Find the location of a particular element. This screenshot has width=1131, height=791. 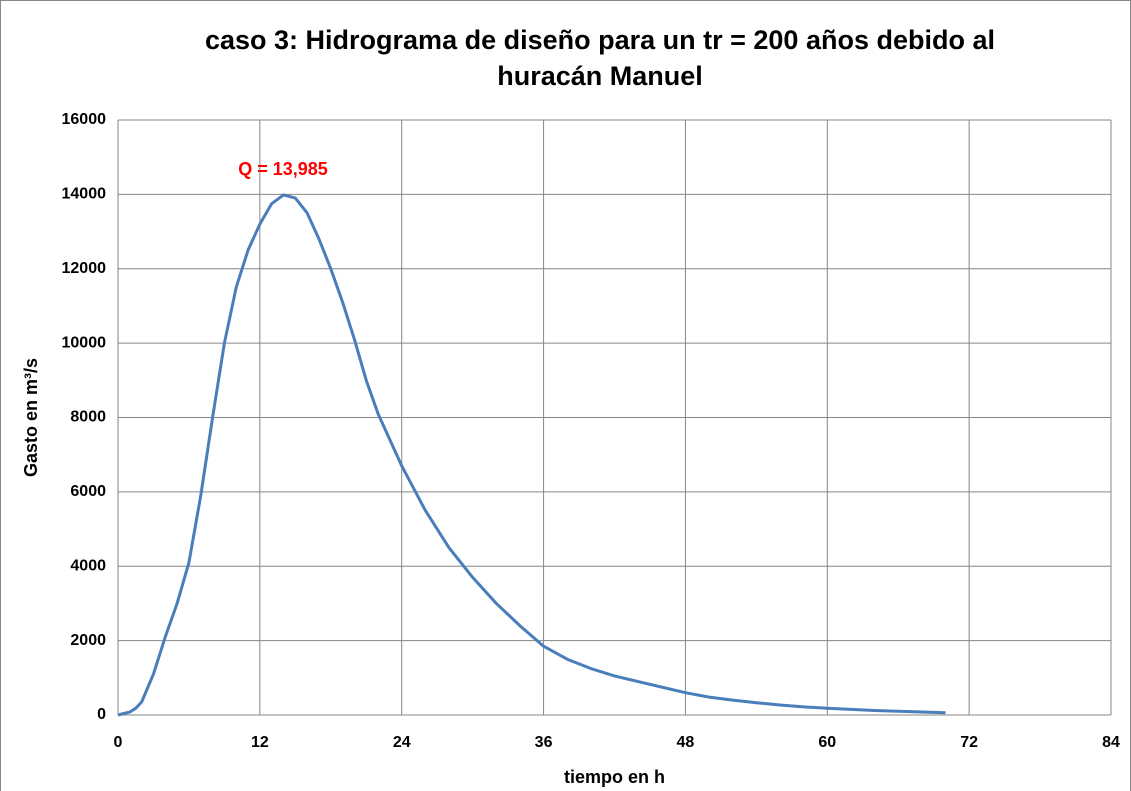

y-axis-label: Gasto en m³/s is located at coordinates (31, 417).